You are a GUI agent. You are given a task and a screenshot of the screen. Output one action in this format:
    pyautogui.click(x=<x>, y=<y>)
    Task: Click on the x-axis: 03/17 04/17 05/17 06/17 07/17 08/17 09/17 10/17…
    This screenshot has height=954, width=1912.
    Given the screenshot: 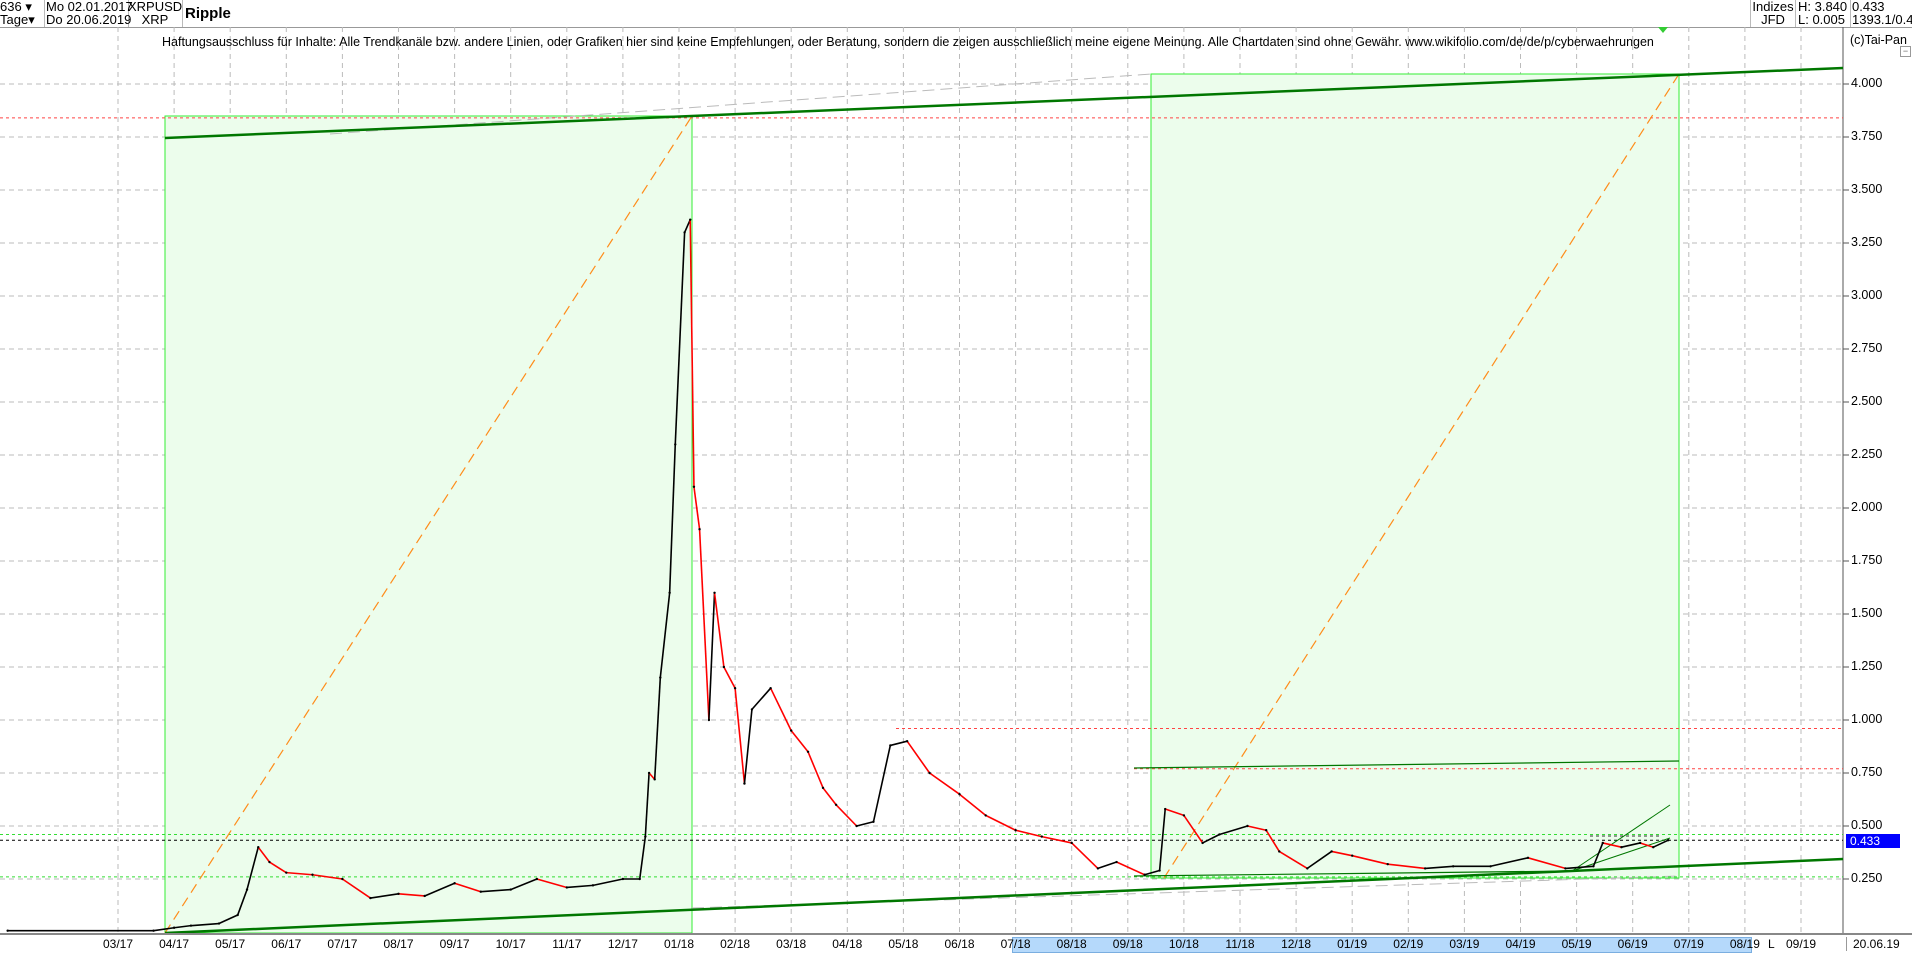 What is the action you would take?
    pyautogui.click(x=956, y=943)
    